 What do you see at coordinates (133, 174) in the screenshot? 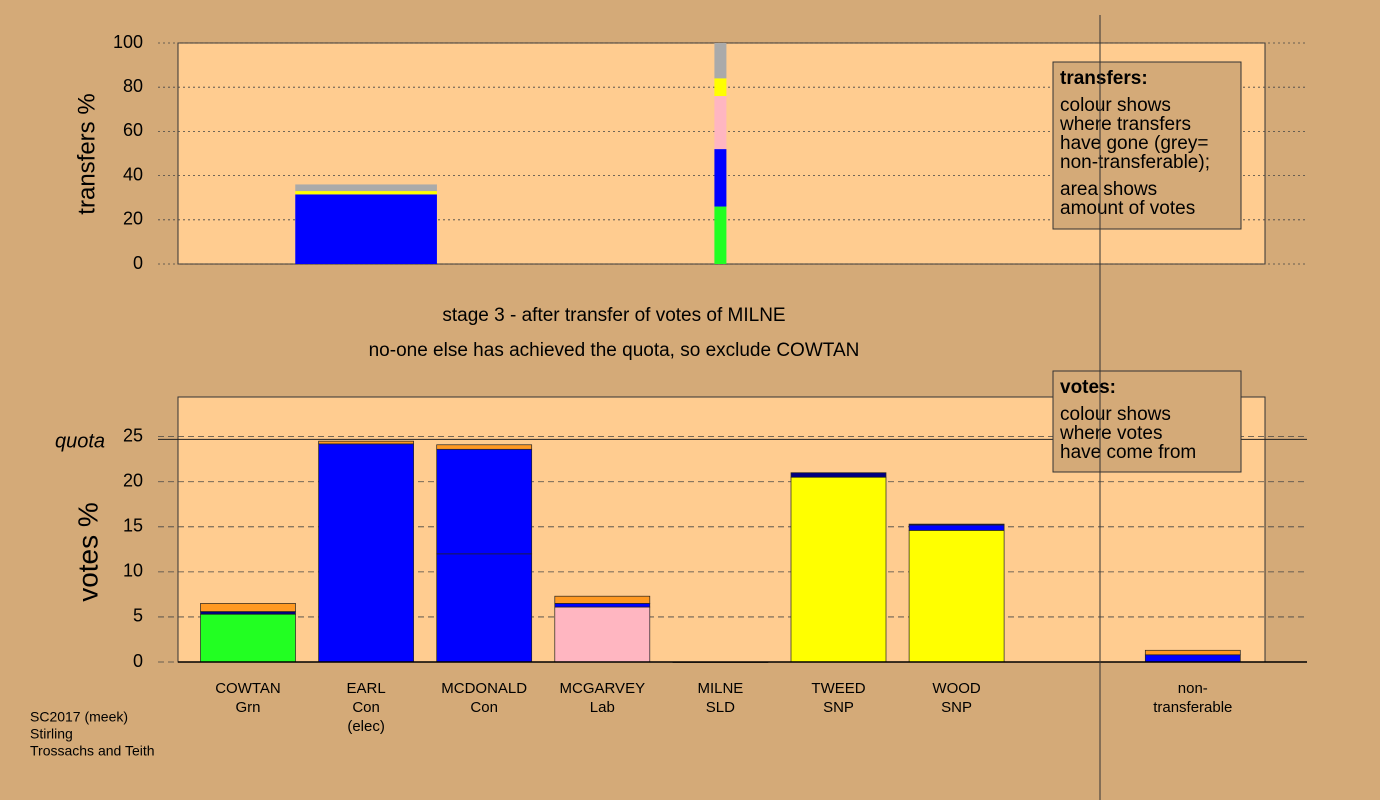
I see `y-tick-label: 40` at bounding box center [133, 174].